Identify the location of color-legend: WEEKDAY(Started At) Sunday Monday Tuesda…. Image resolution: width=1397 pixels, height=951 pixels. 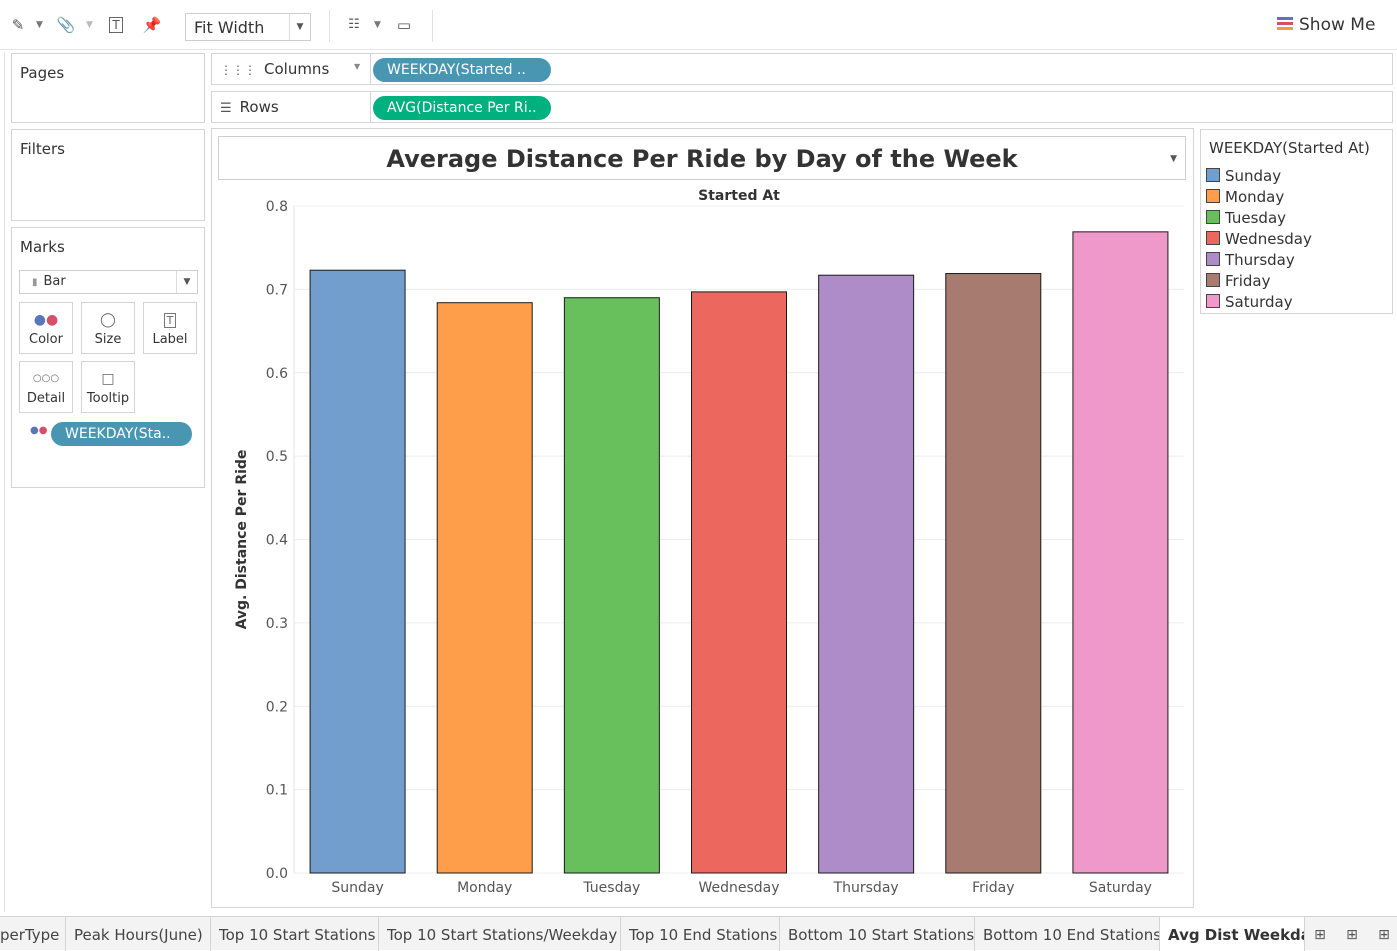
(1296, 221).